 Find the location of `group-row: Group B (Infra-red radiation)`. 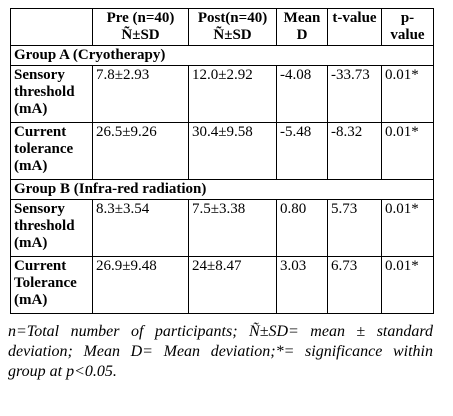

group-row: Group B (Infra-red radiation) is located at coordinates (222, 189).